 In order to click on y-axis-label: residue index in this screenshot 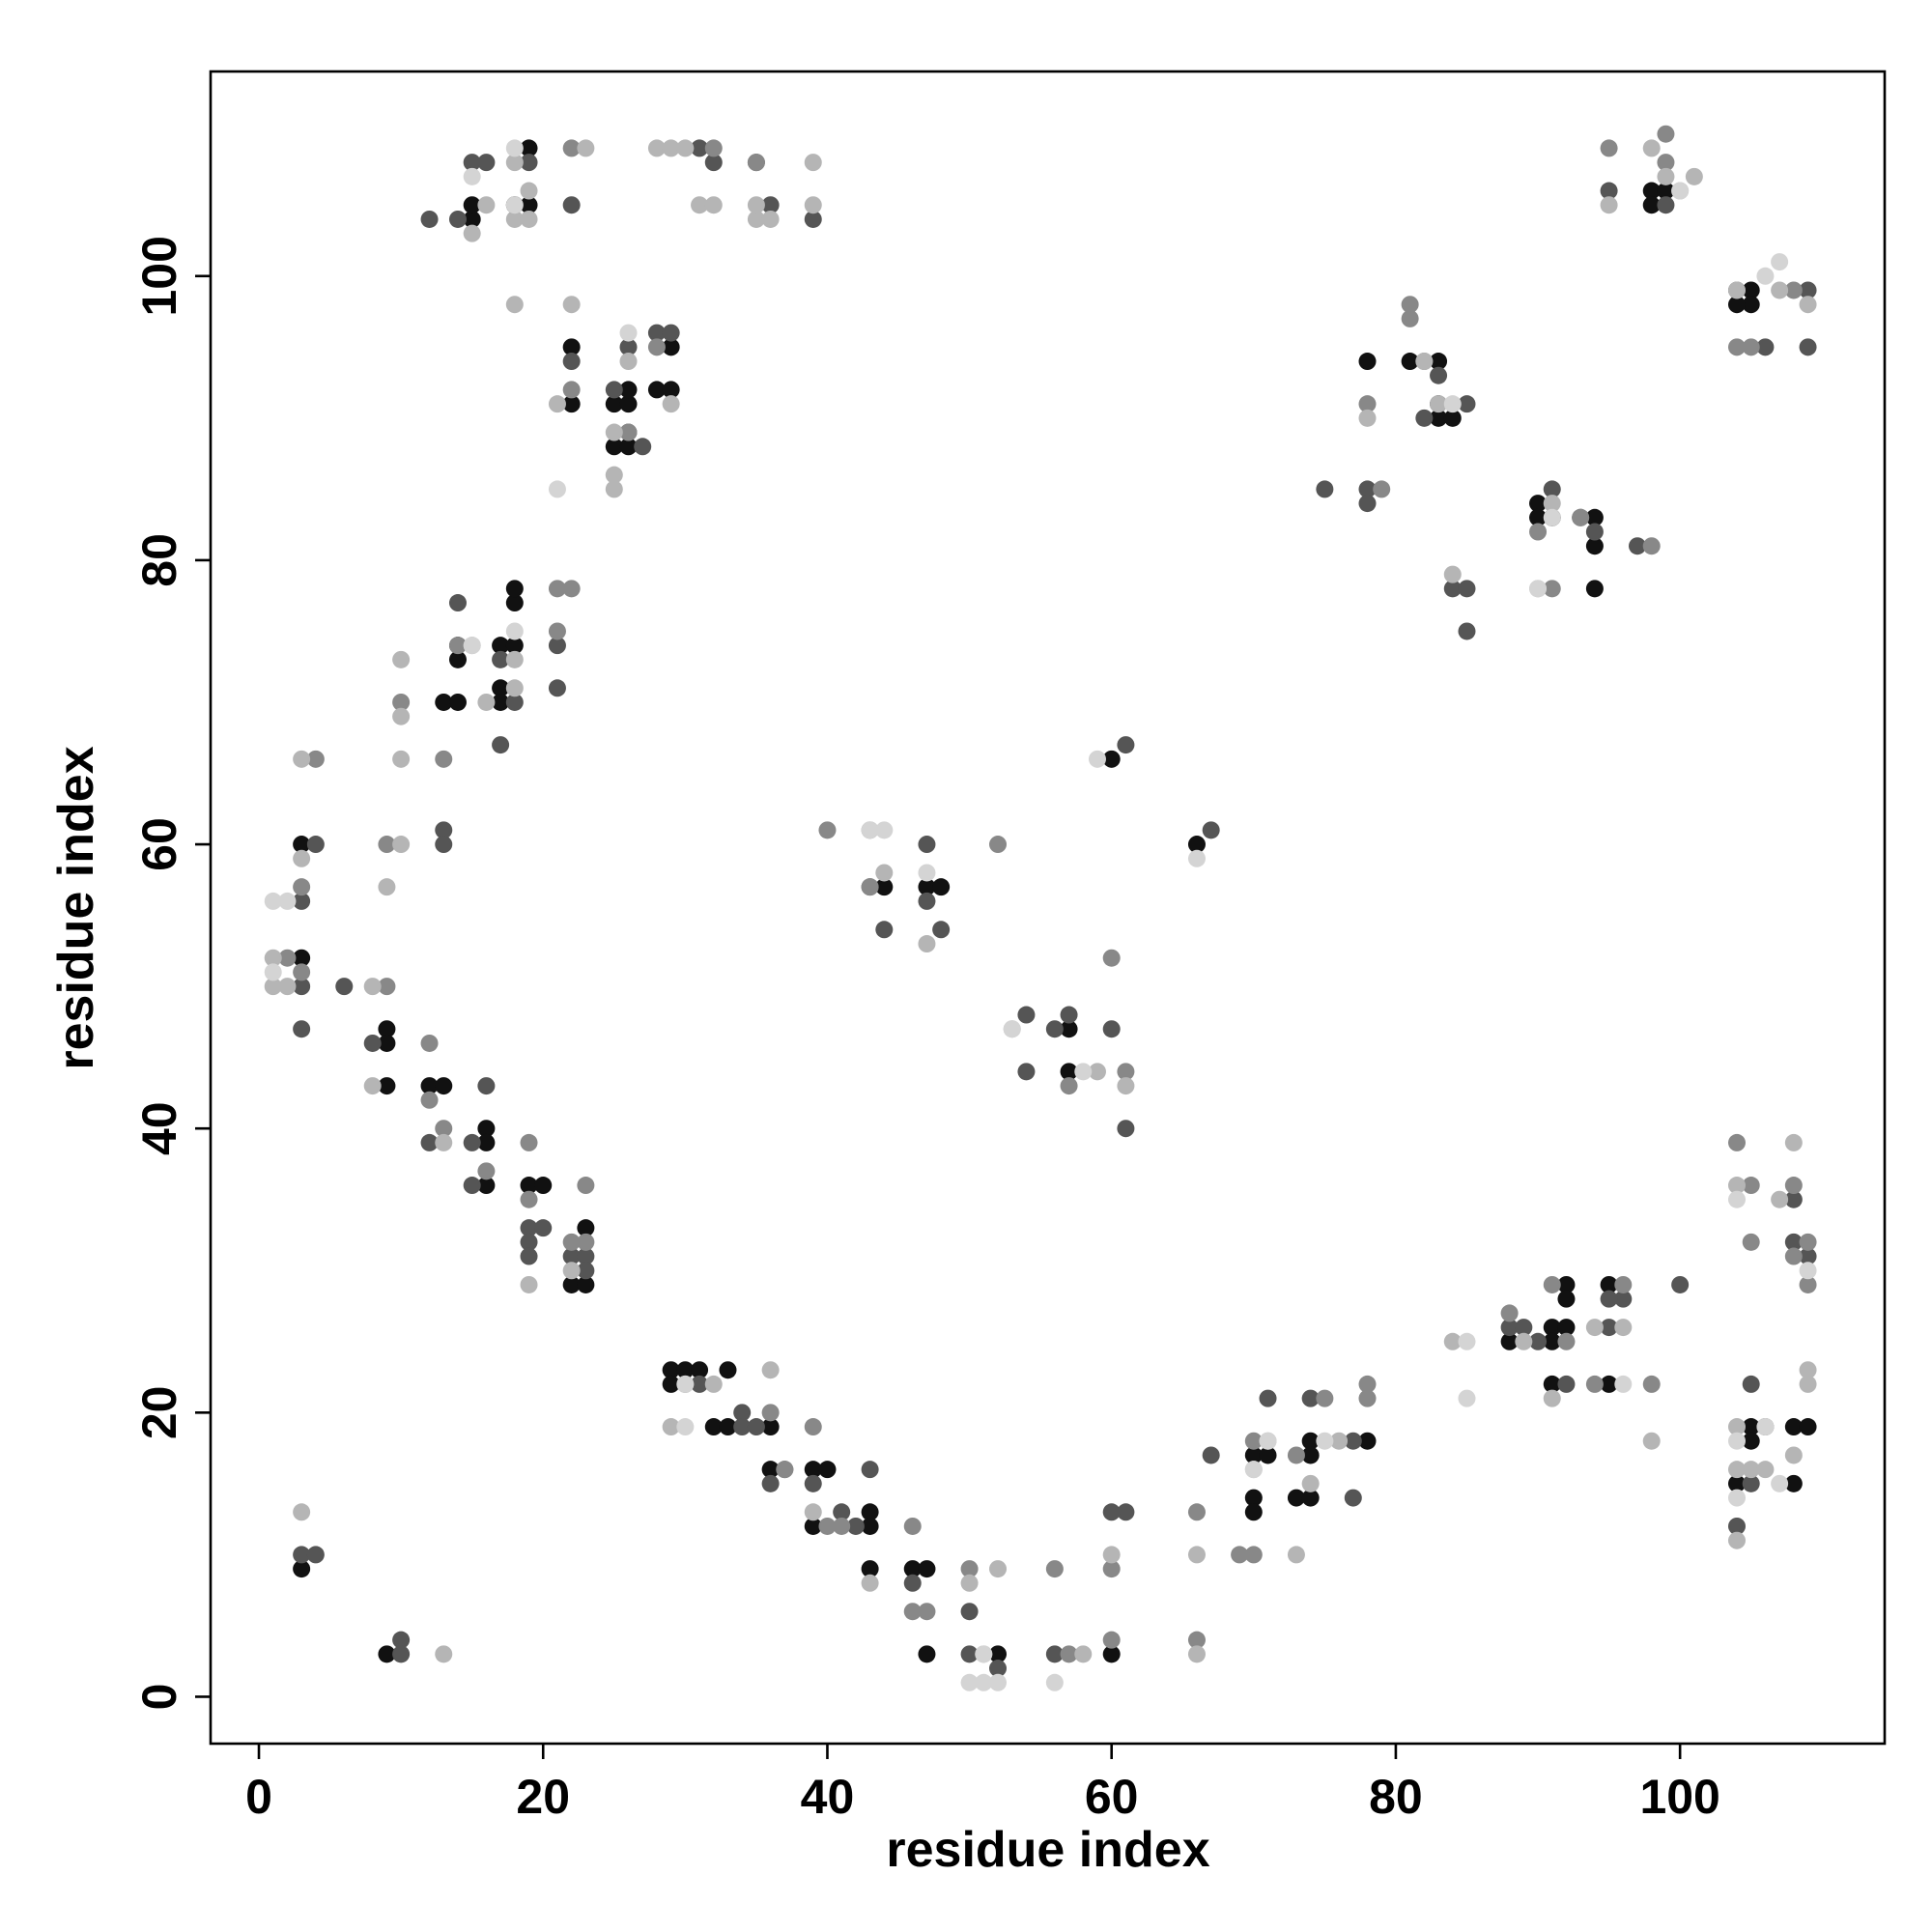, I will do `click(76, 907)`.